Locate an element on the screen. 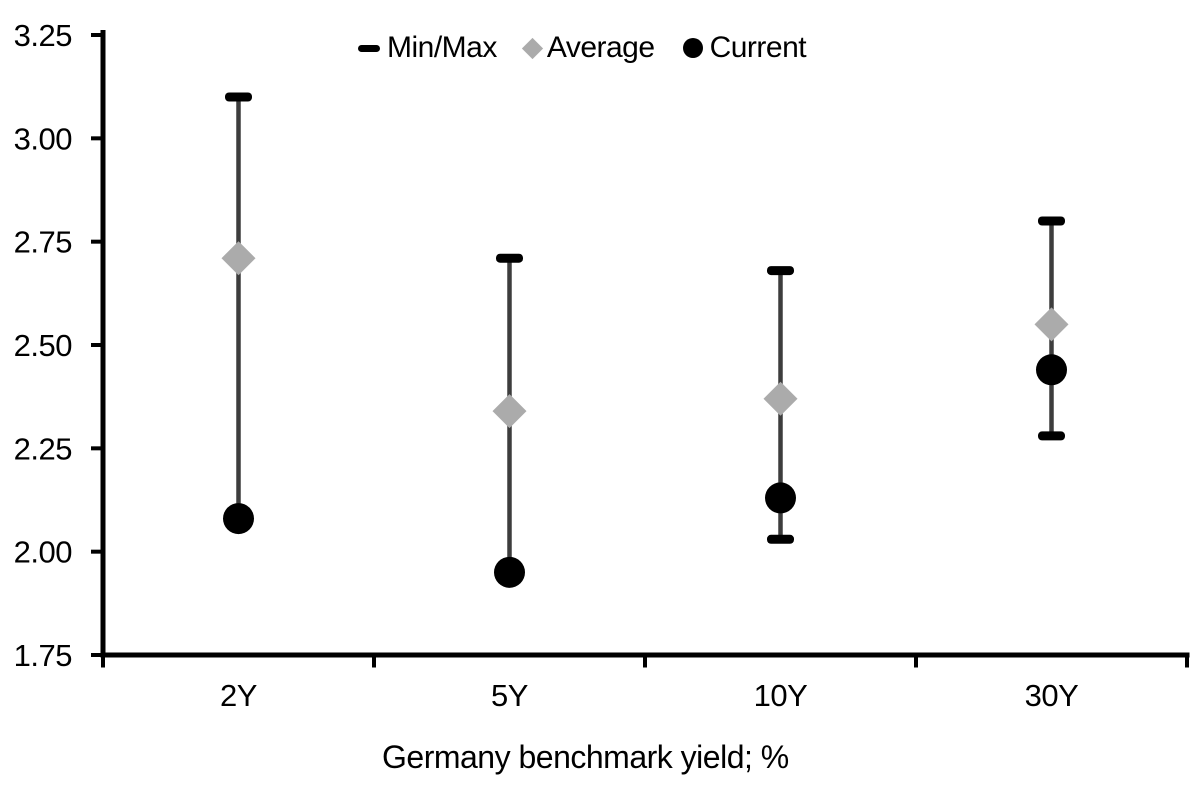 The width and height of the screenshot is (1200, 788). chart-legend: Min/Max Average Current is located at coordinates (582, 47).